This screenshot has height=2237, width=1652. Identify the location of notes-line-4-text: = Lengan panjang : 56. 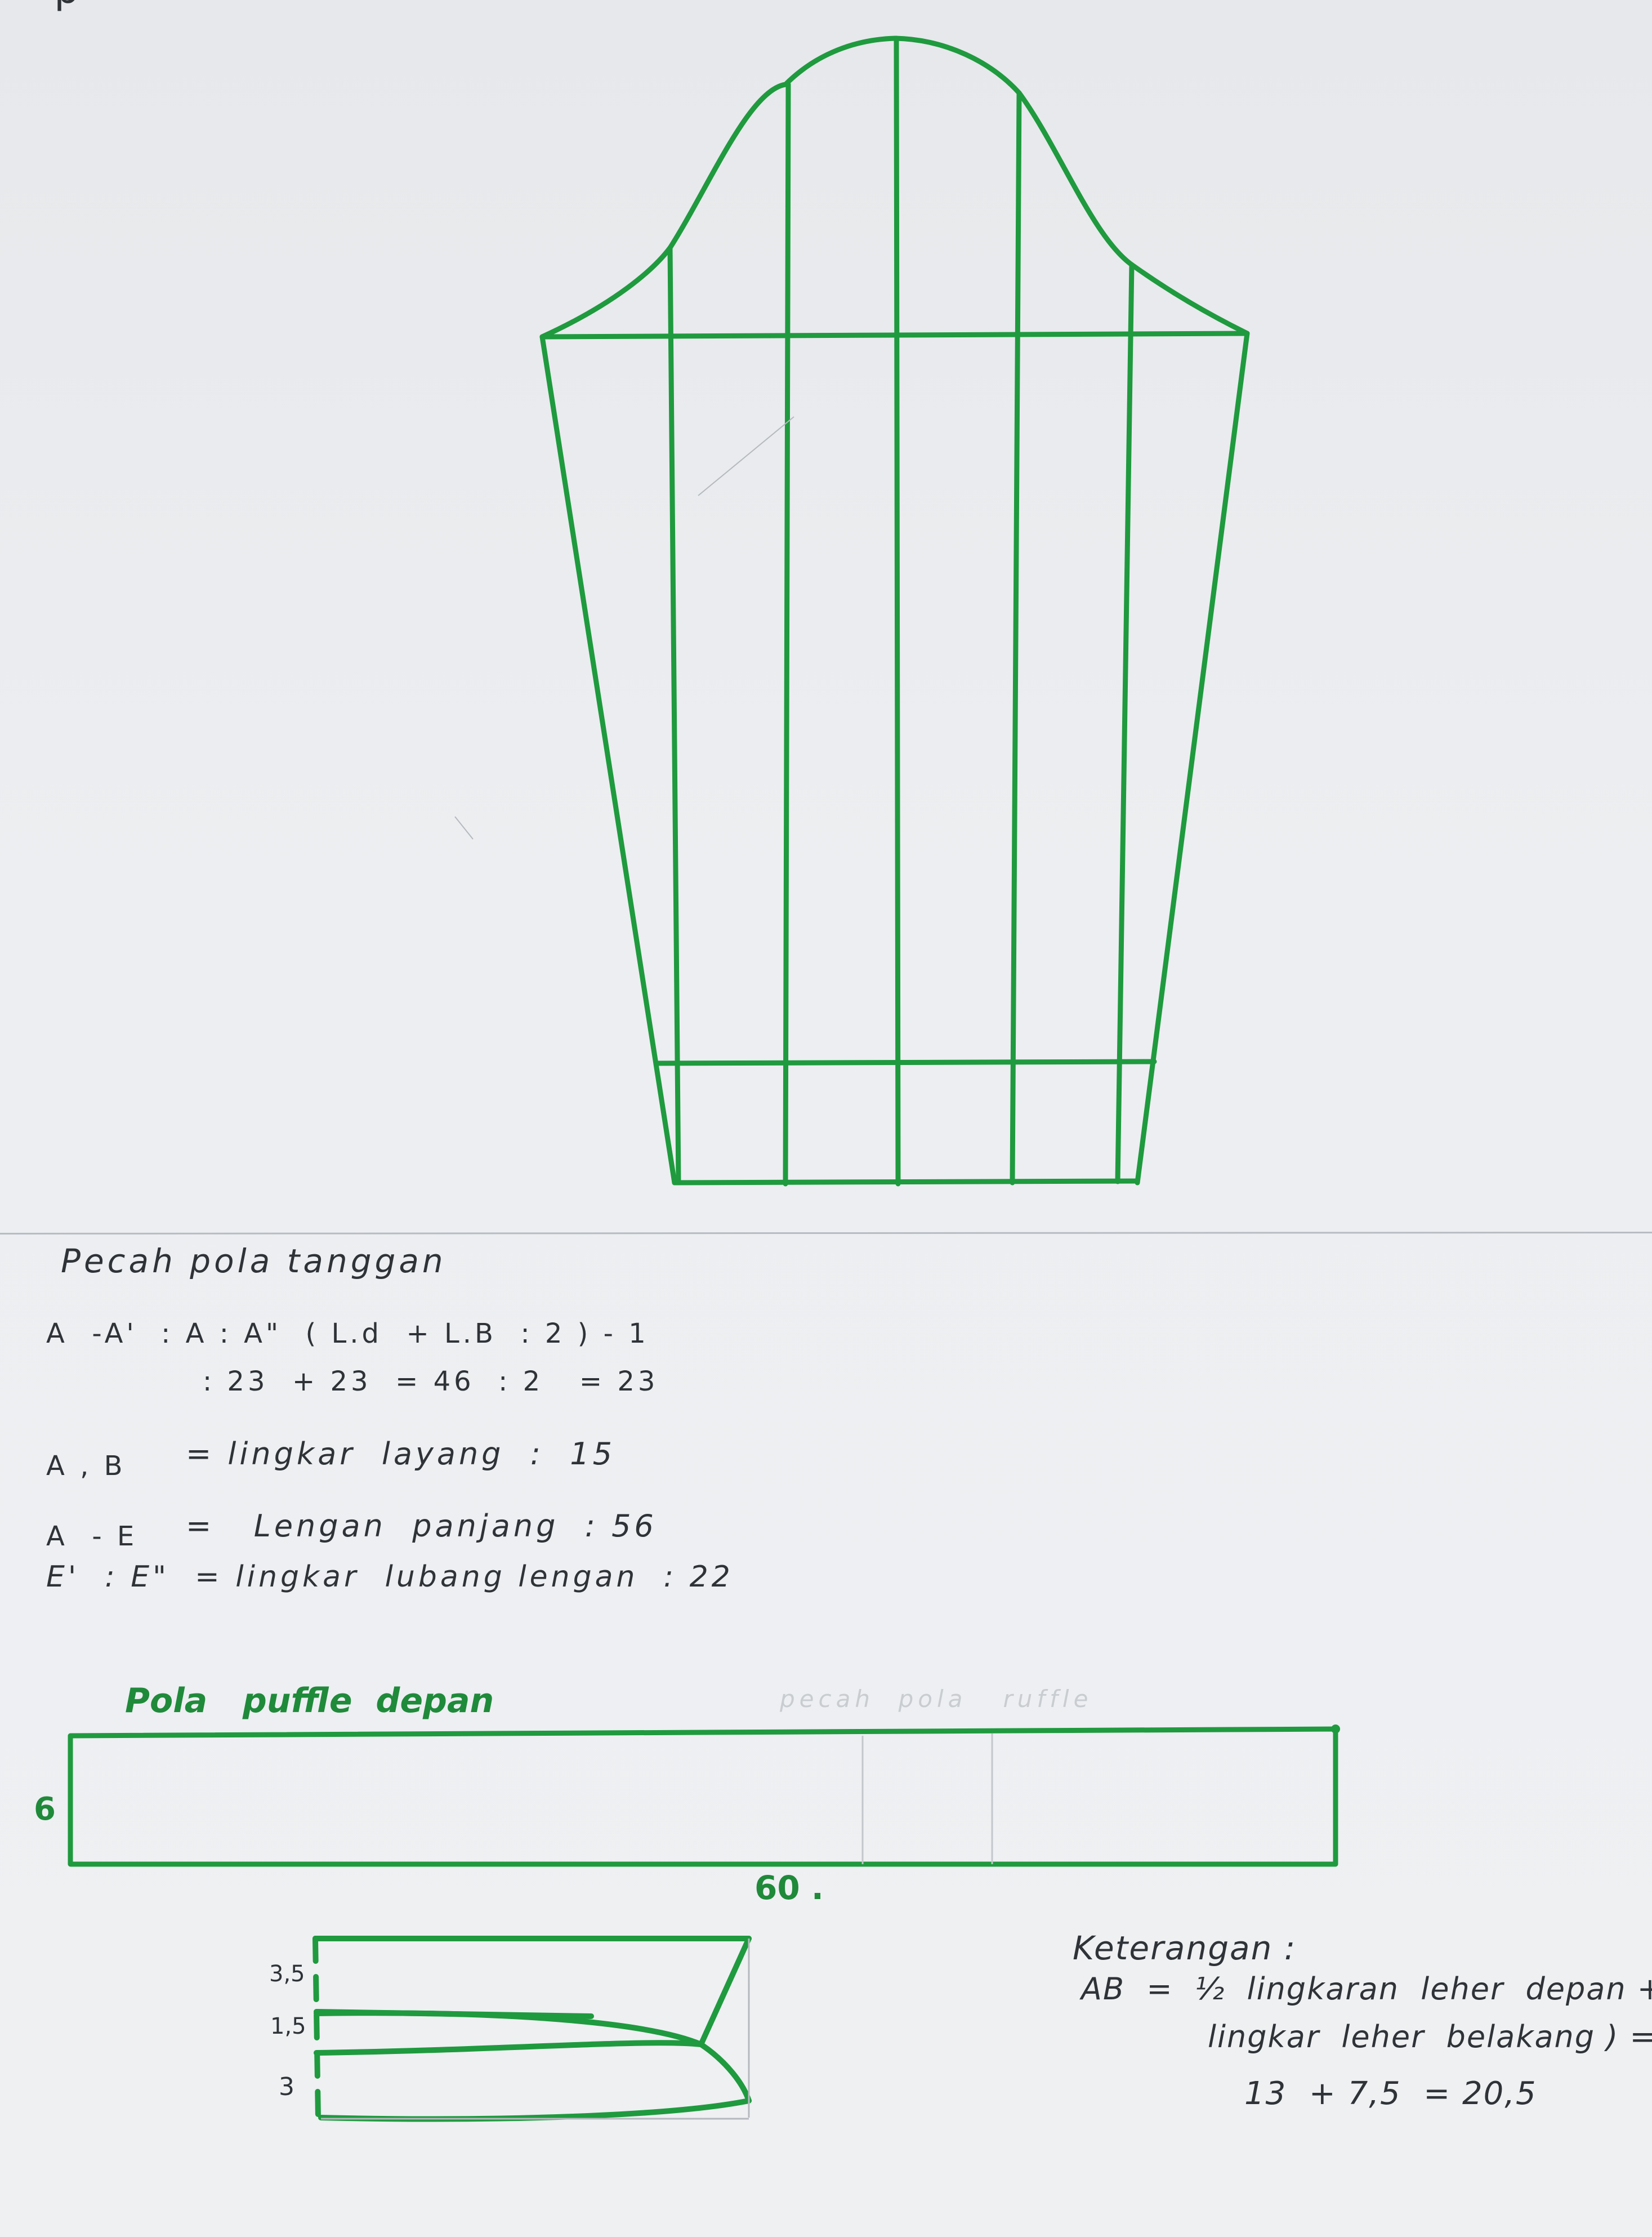
(421, 1526).